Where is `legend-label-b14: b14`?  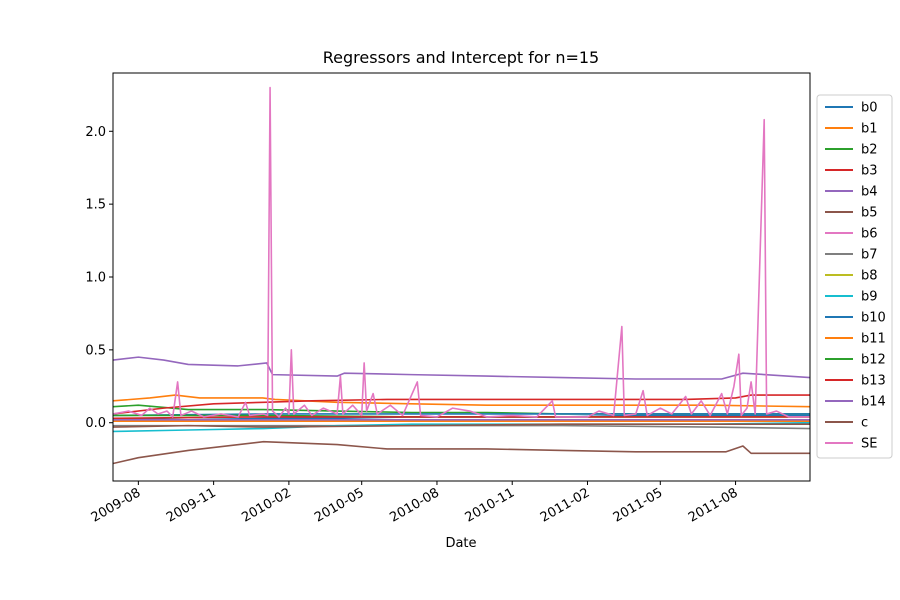 legend-label-b14: b14 is located at coordinates (873, 402).